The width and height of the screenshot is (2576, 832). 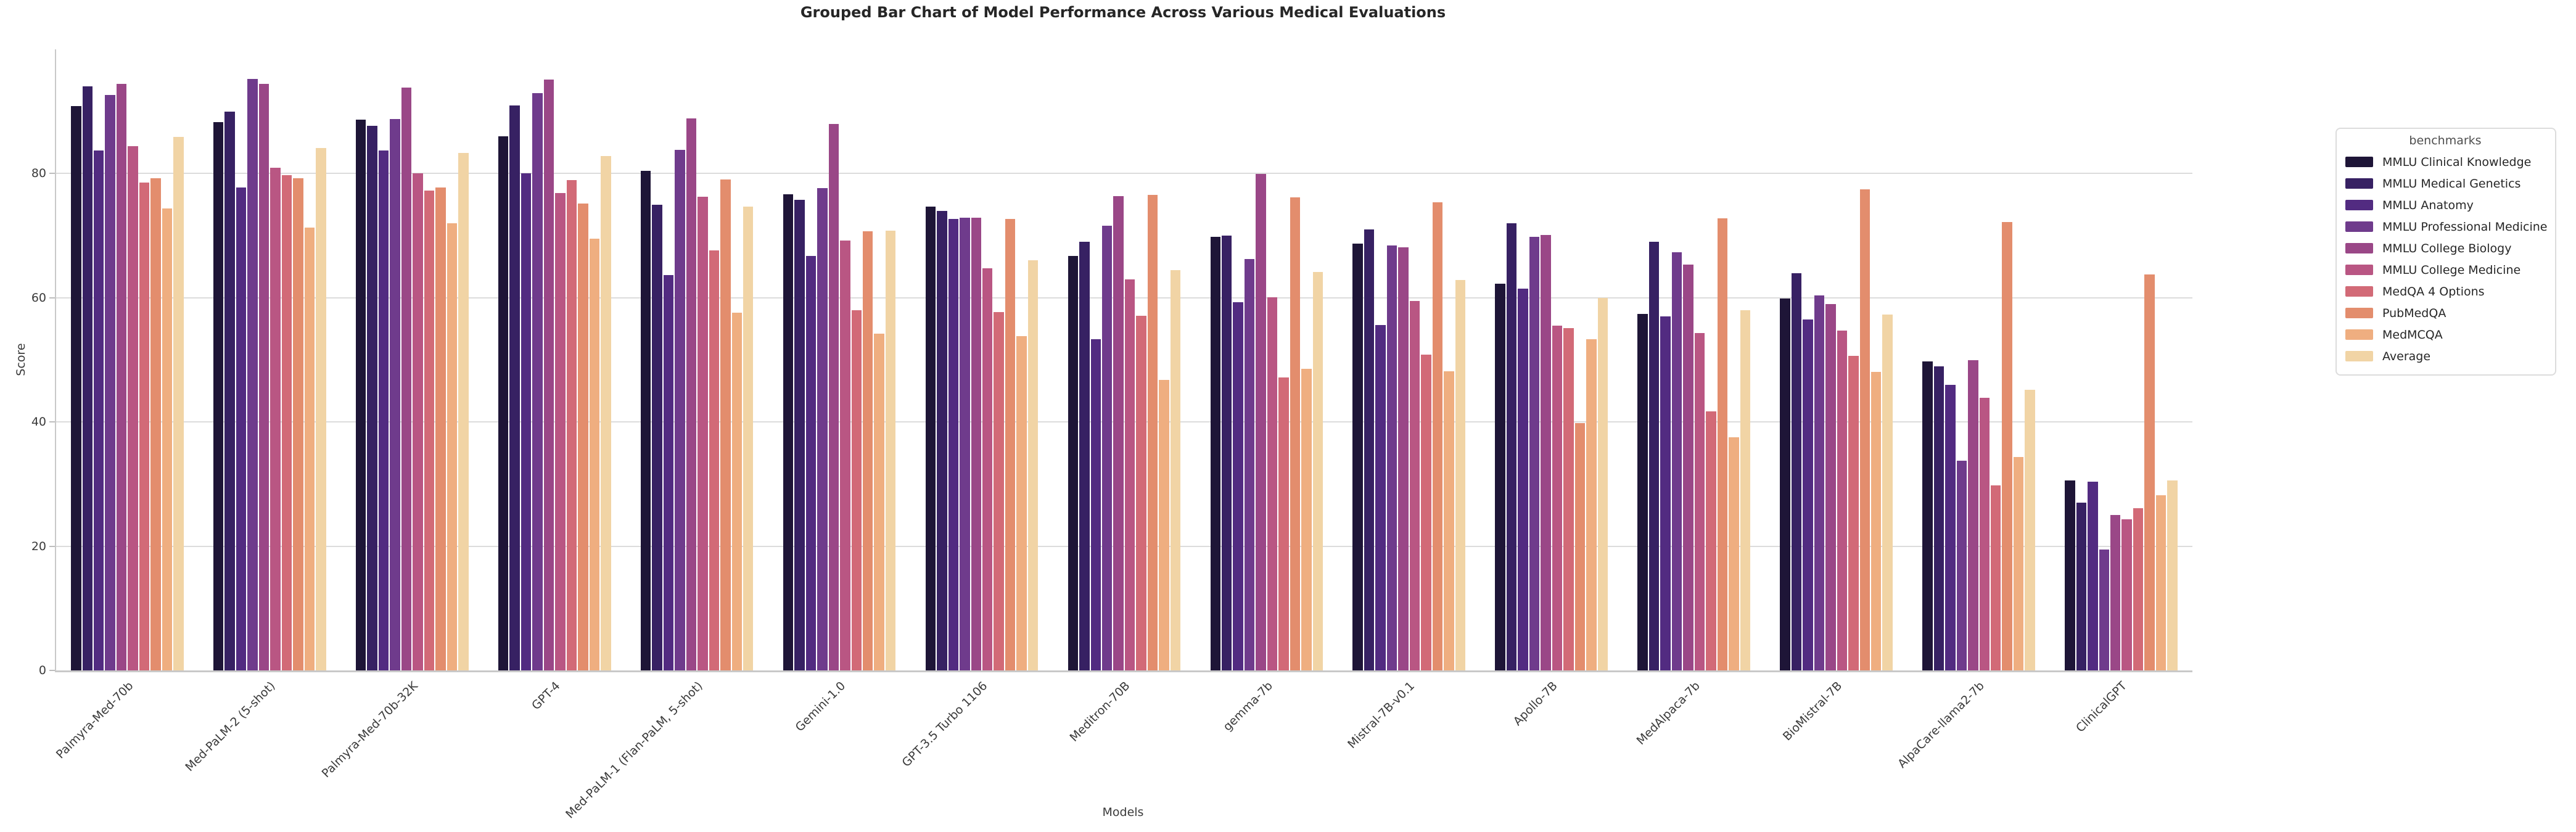 I want to click on bar-GPT-4-MedQA 4 Options, so click(x=571, y=425).